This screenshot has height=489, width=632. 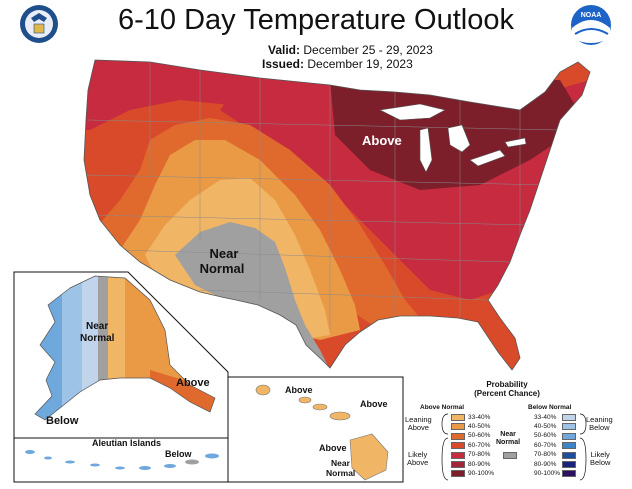 What do you see at coordinates (341, 473) in the screenshot?
I see `hawaii-normal-label: Normal` at bounding box center [341, 473].